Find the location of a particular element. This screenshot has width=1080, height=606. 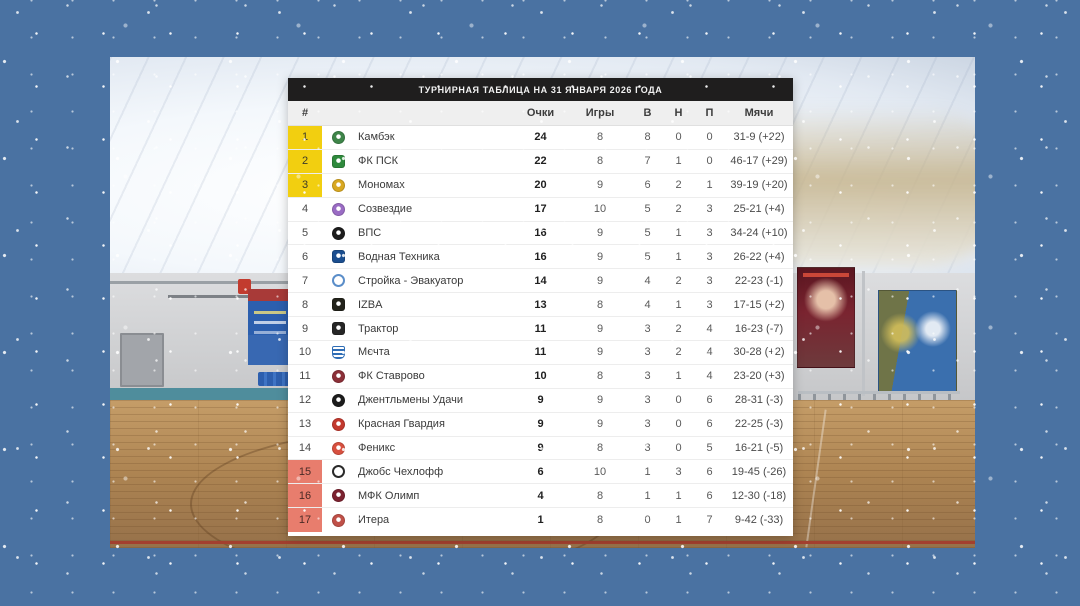

rank-cell: 2 is located at coordinates (305, 161).